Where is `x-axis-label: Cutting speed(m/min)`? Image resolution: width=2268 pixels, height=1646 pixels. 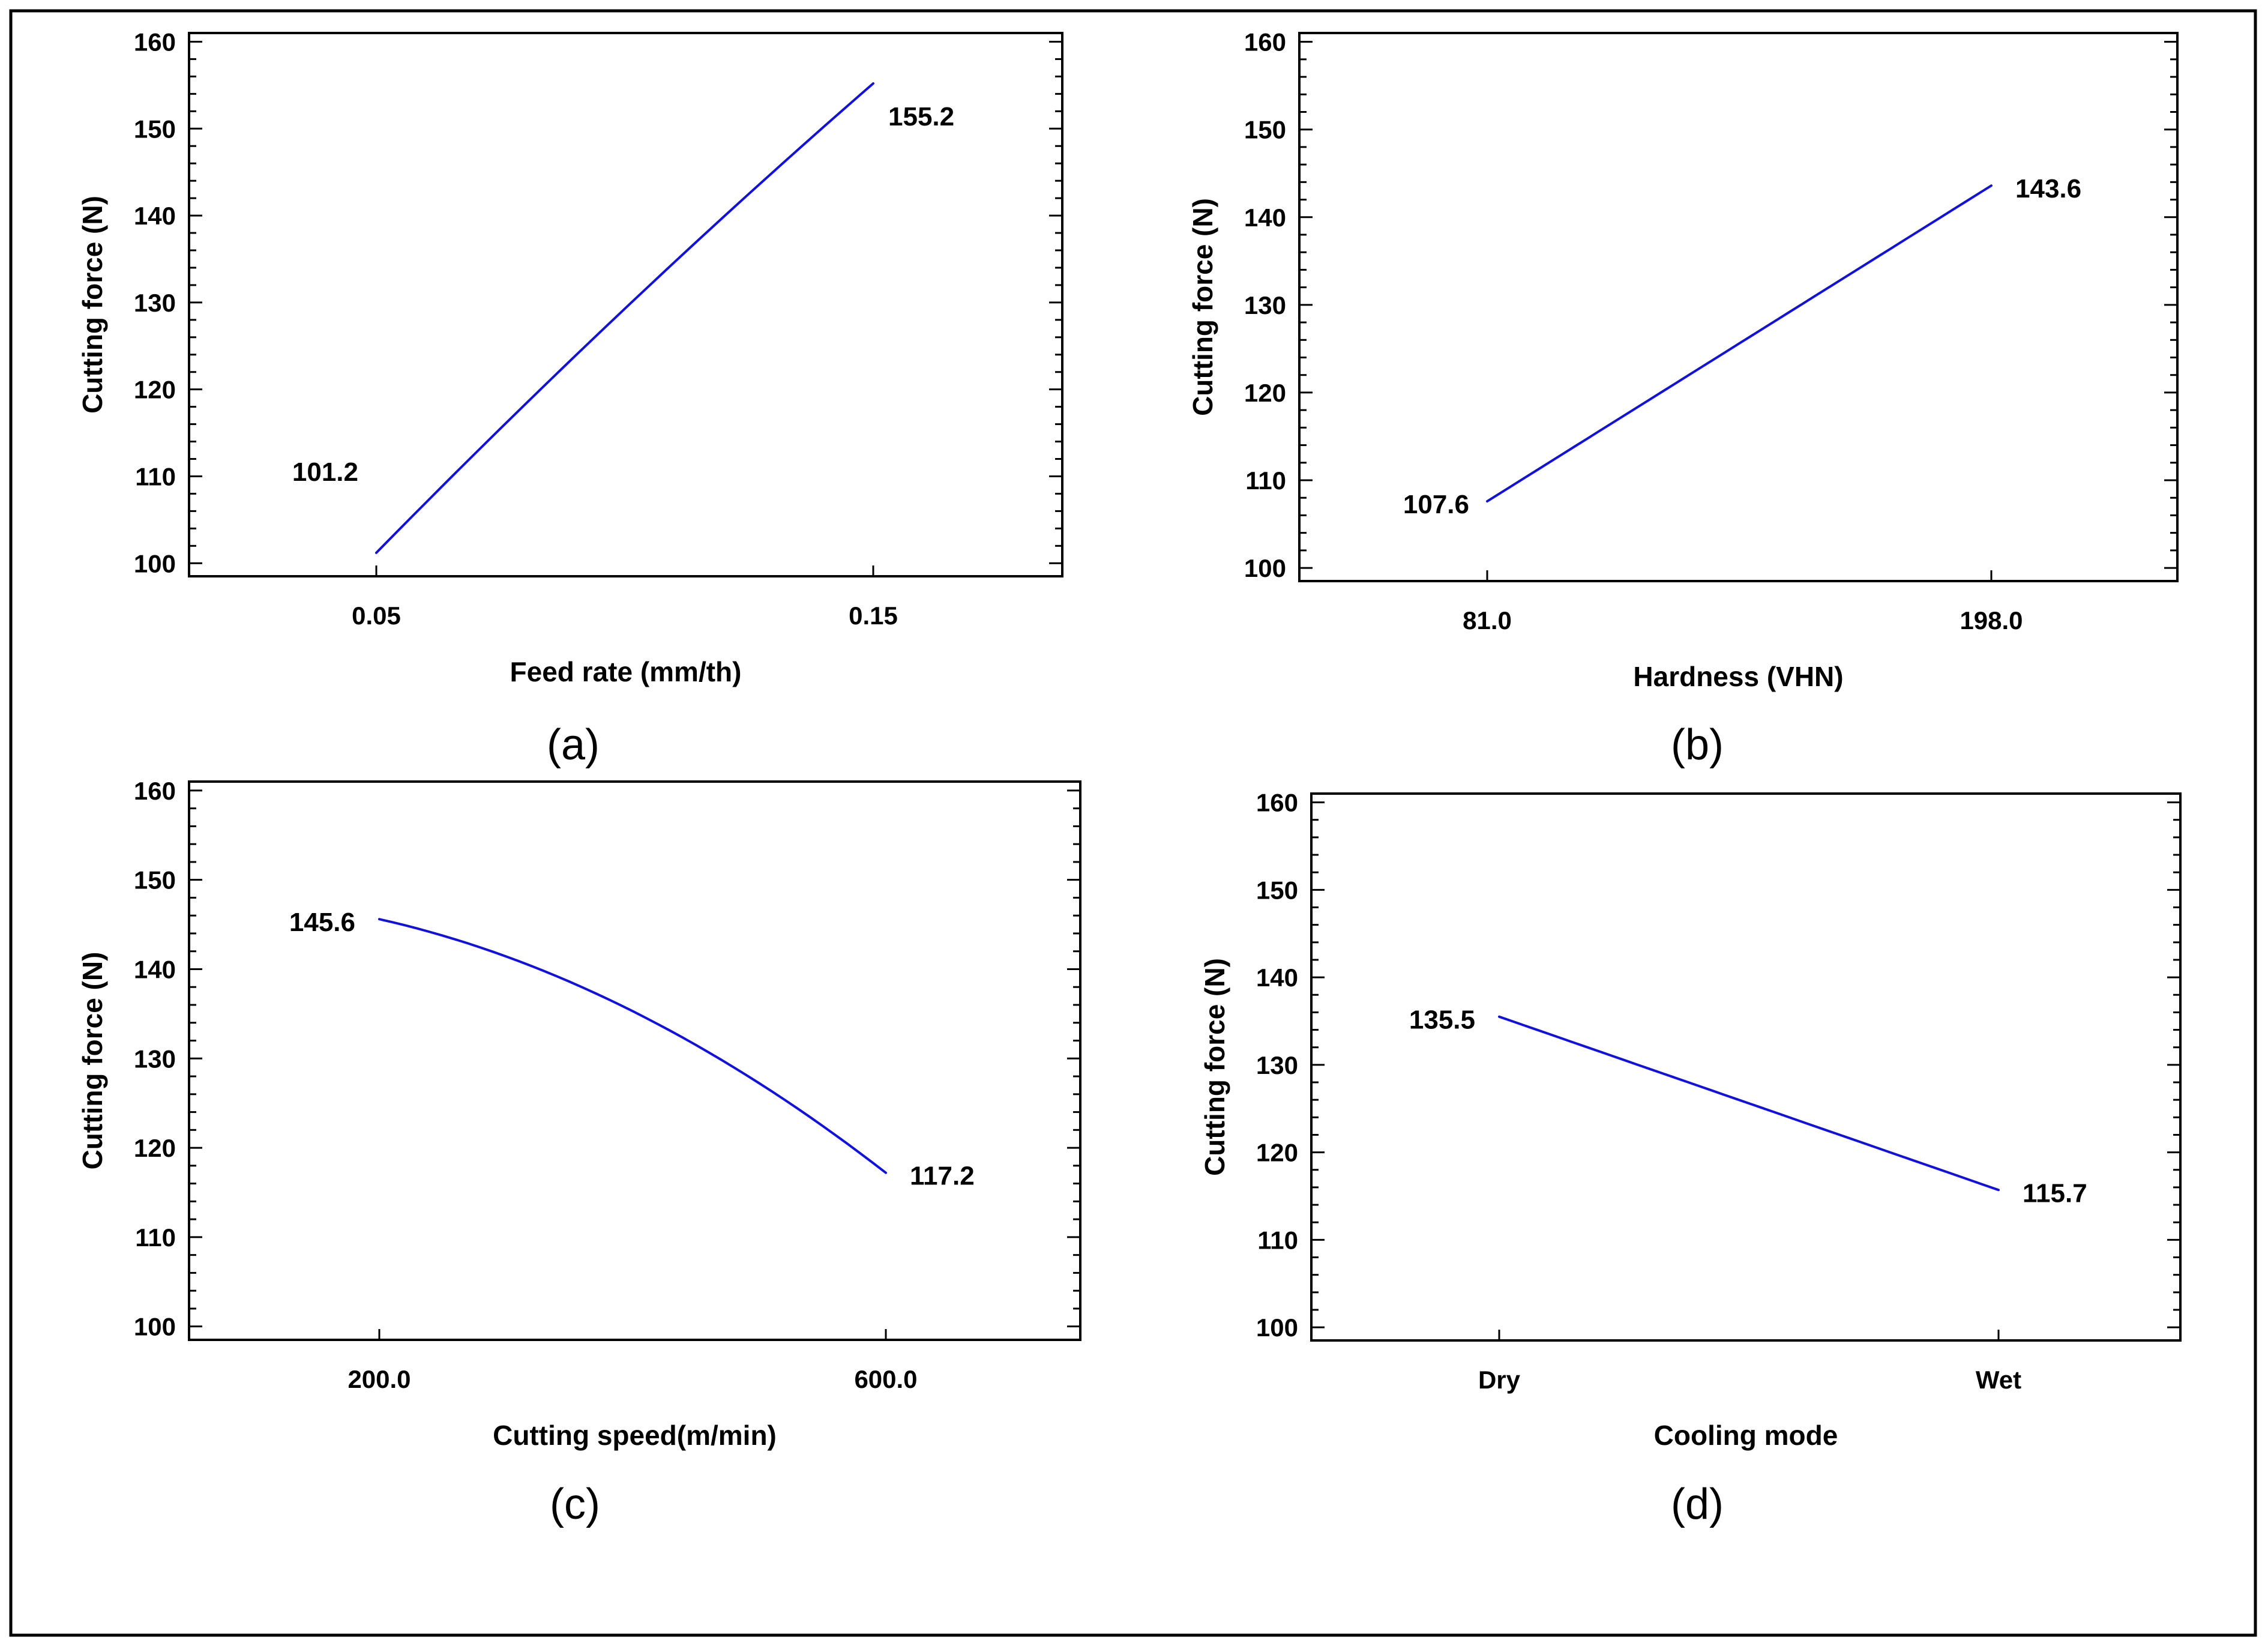 x-axis-label: Cutting speed(m/min) is located at coordinates (635, 1435).